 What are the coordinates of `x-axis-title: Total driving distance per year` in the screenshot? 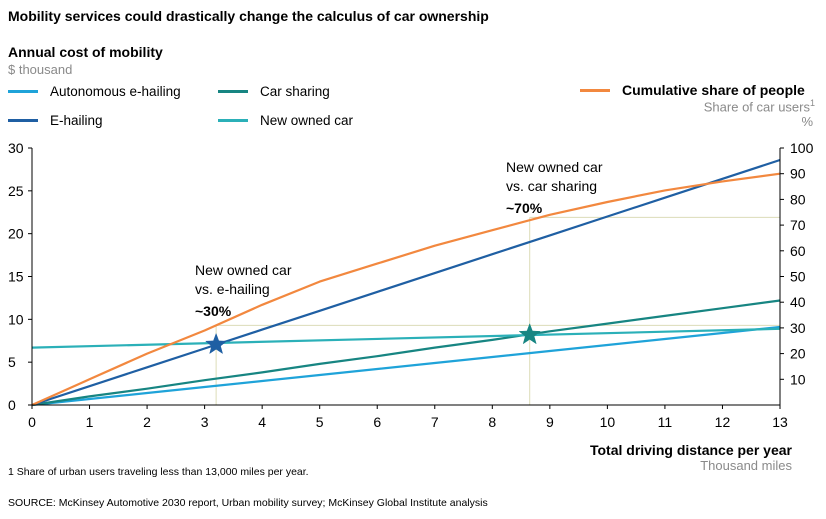 It's located at (690, 450).